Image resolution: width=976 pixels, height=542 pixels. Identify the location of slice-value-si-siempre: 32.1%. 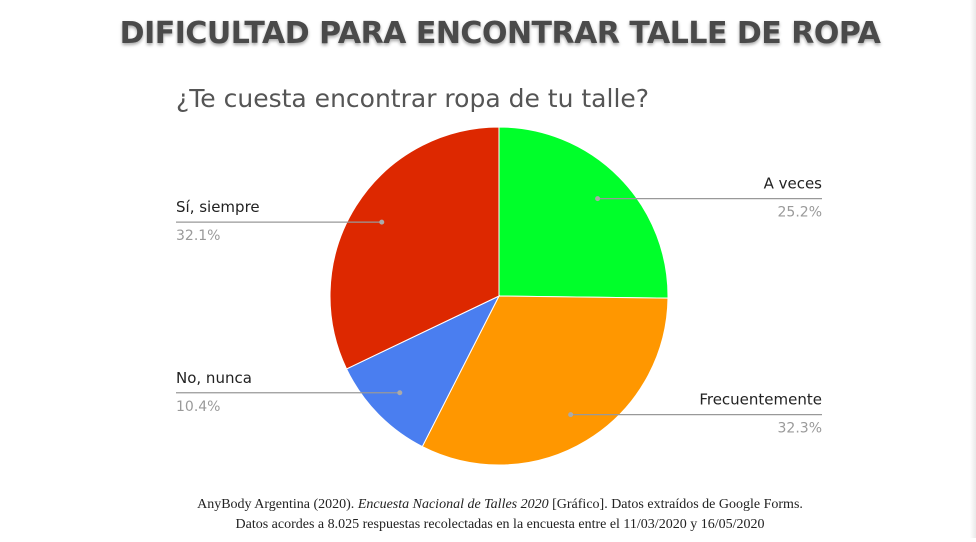
(198, 236).